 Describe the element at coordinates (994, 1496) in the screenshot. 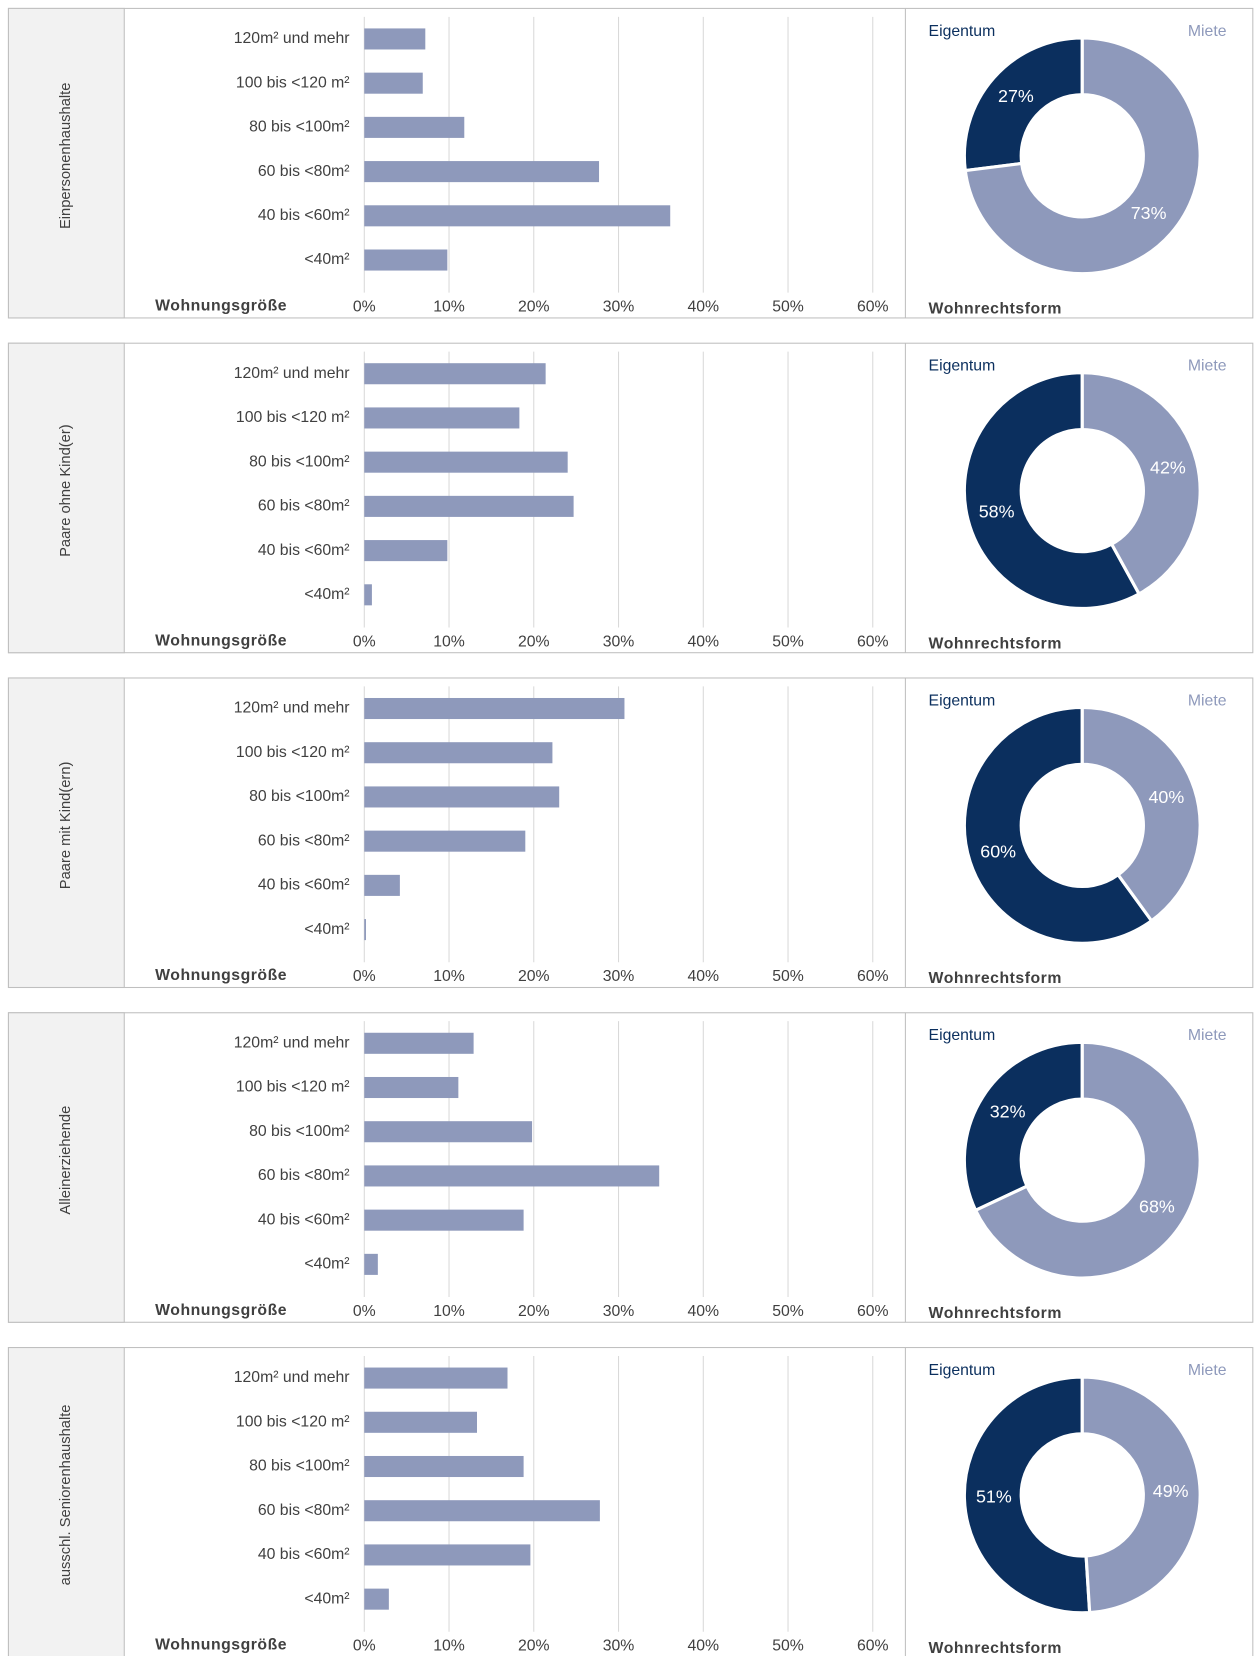

I see `data-label: 51%` at that location.